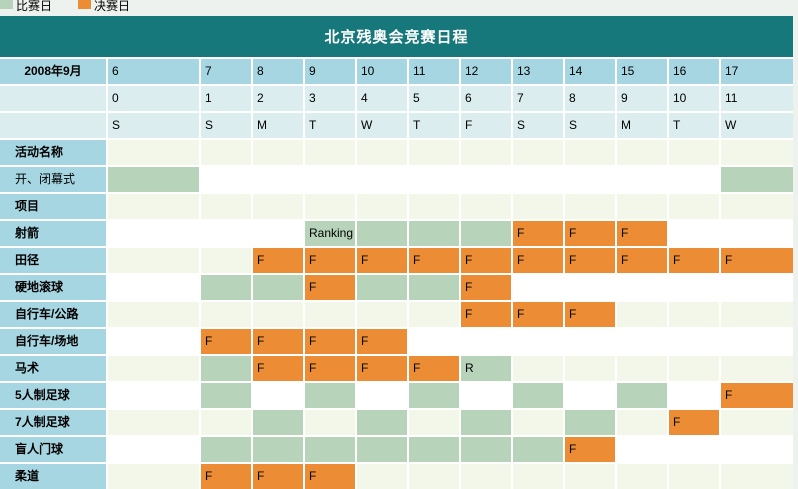  What do you see at coordinates (330, 71) in the screenshot?
I see `header-date: 9` at bounding box center [330, 71].